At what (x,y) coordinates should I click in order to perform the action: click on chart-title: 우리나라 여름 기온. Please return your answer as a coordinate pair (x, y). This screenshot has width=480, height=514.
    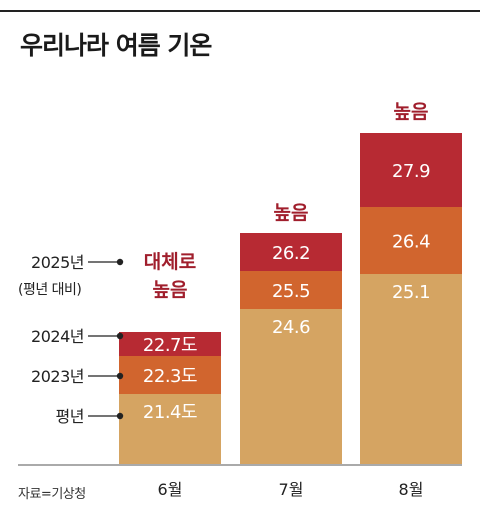
    Looking at the image, I should click on (116, 45).